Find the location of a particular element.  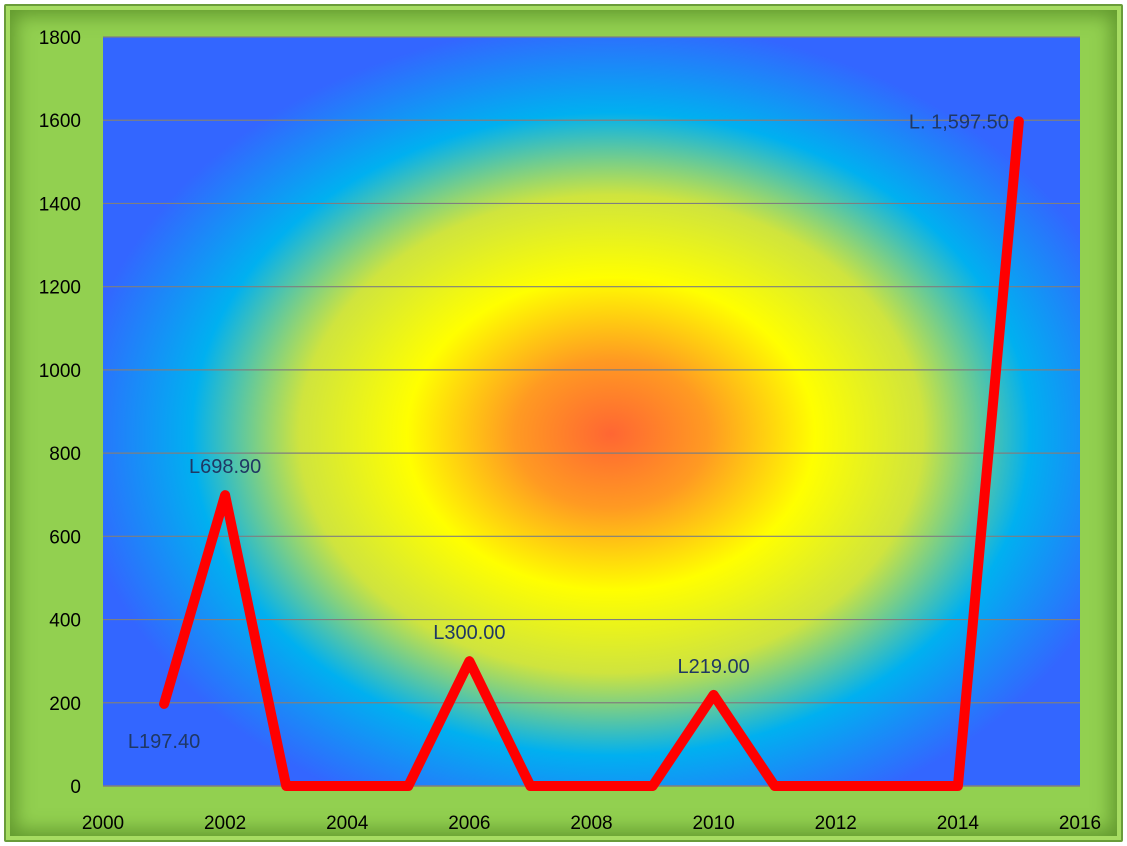

x-tick-label: 2014 is located at coordinates (958, 823).